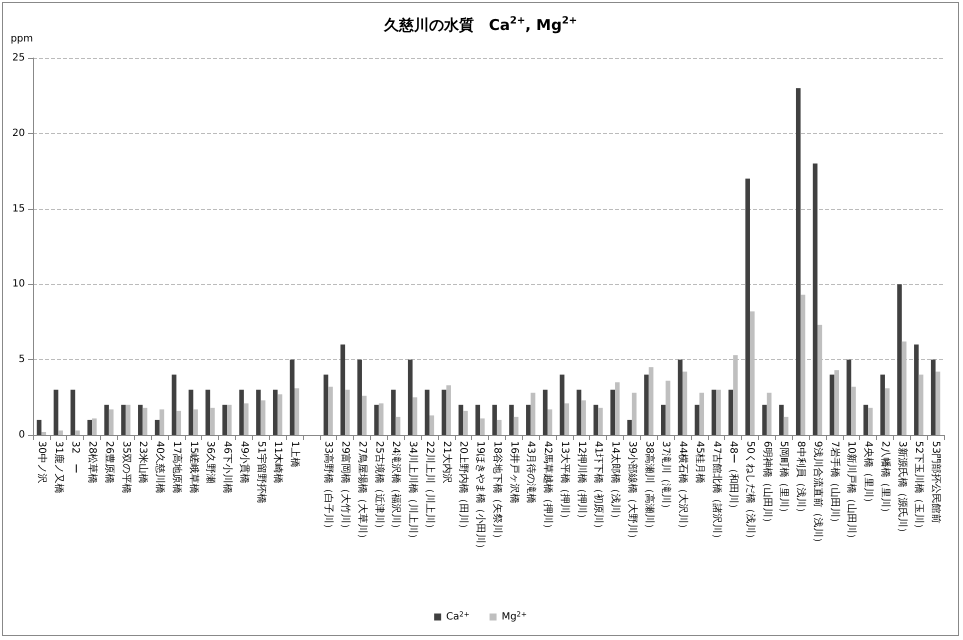 The width and height of the screenshot is (963, 640). Describe the element at coordinates (548, 487) in the screenshot. I see `x-tick-label: 42馬草越橋（押川）` at that location.